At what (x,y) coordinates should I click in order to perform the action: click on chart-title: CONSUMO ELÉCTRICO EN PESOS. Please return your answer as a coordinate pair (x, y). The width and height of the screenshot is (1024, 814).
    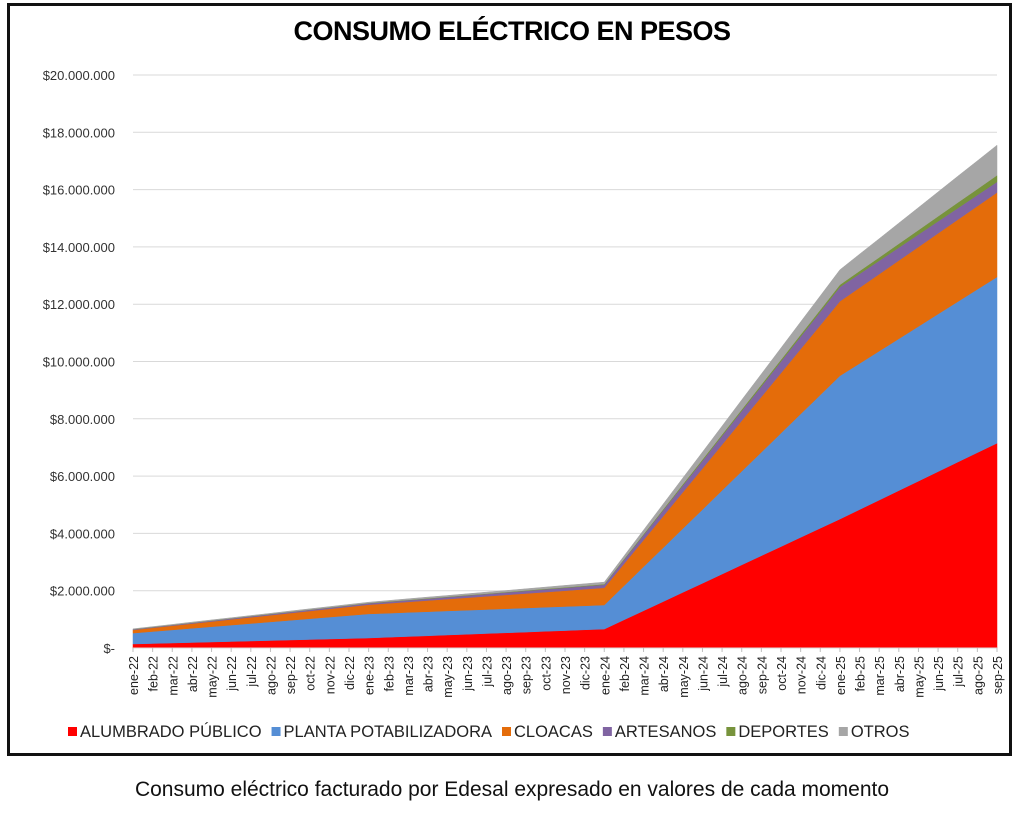
    Looking at the image, I should click on (512, 31).